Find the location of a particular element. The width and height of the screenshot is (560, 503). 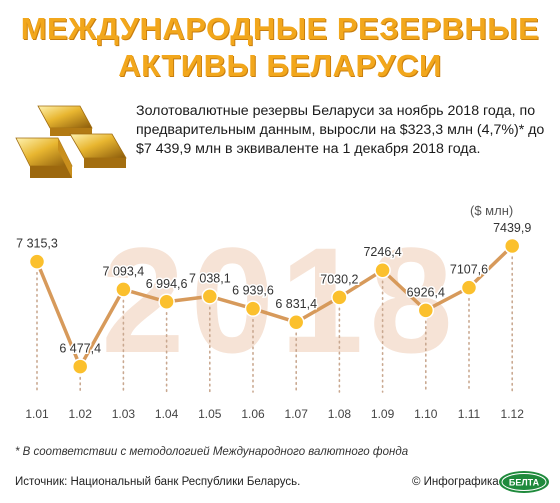

data-label: 7030,2 is located at coordinates (339, 279).